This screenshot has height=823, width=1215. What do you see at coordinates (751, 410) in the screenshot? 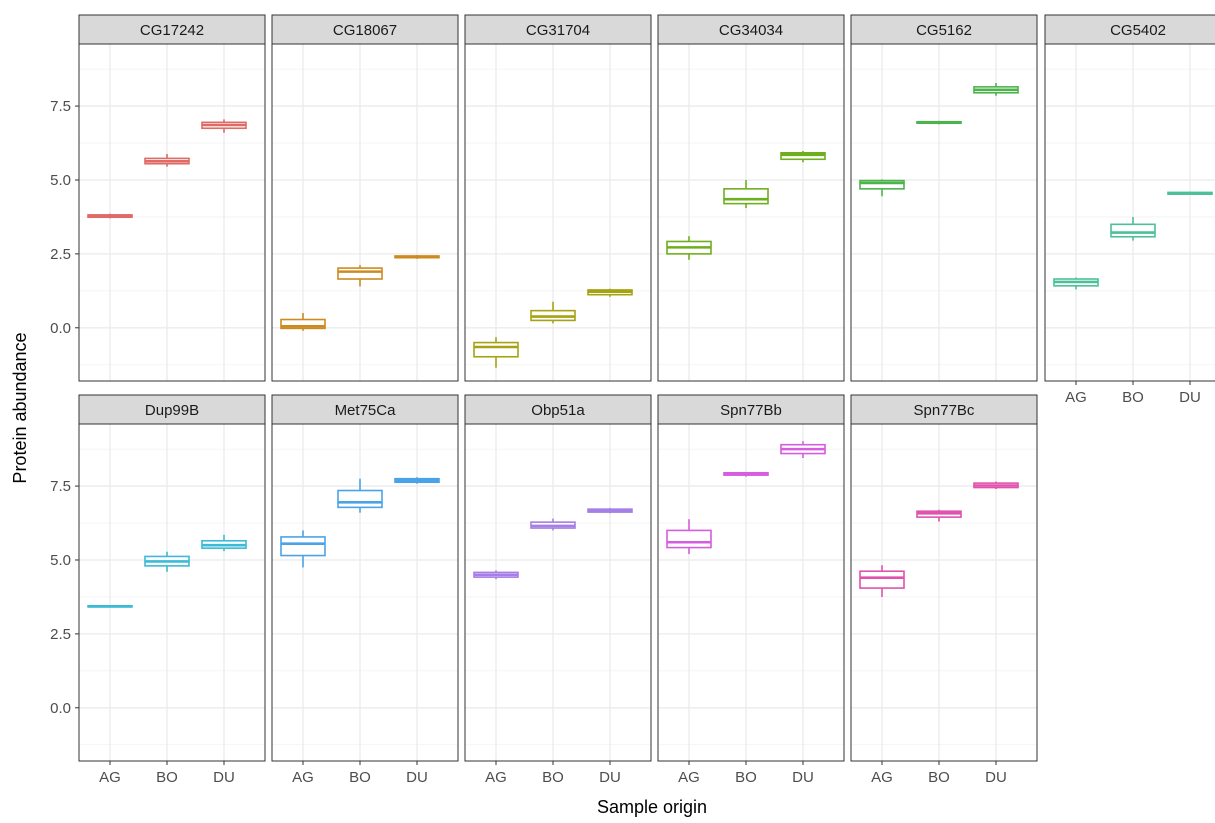
I see `facet-label: Spn77Bb` at bounding box center [751, 410].